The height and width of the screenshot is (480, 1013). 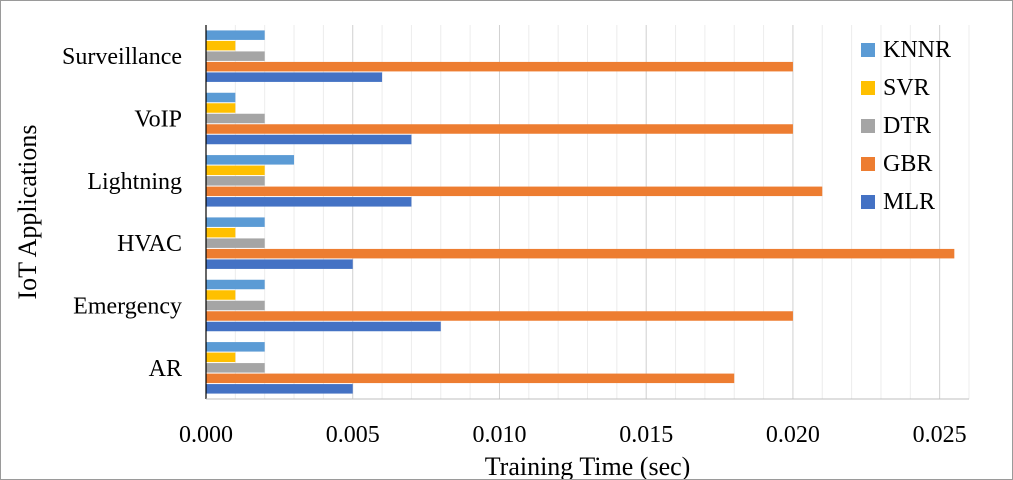 What do you see at coordinates (917, 50) in the screenshot?
I see `legend-label-knnr: KNNR` at bounding box center [917, 50].